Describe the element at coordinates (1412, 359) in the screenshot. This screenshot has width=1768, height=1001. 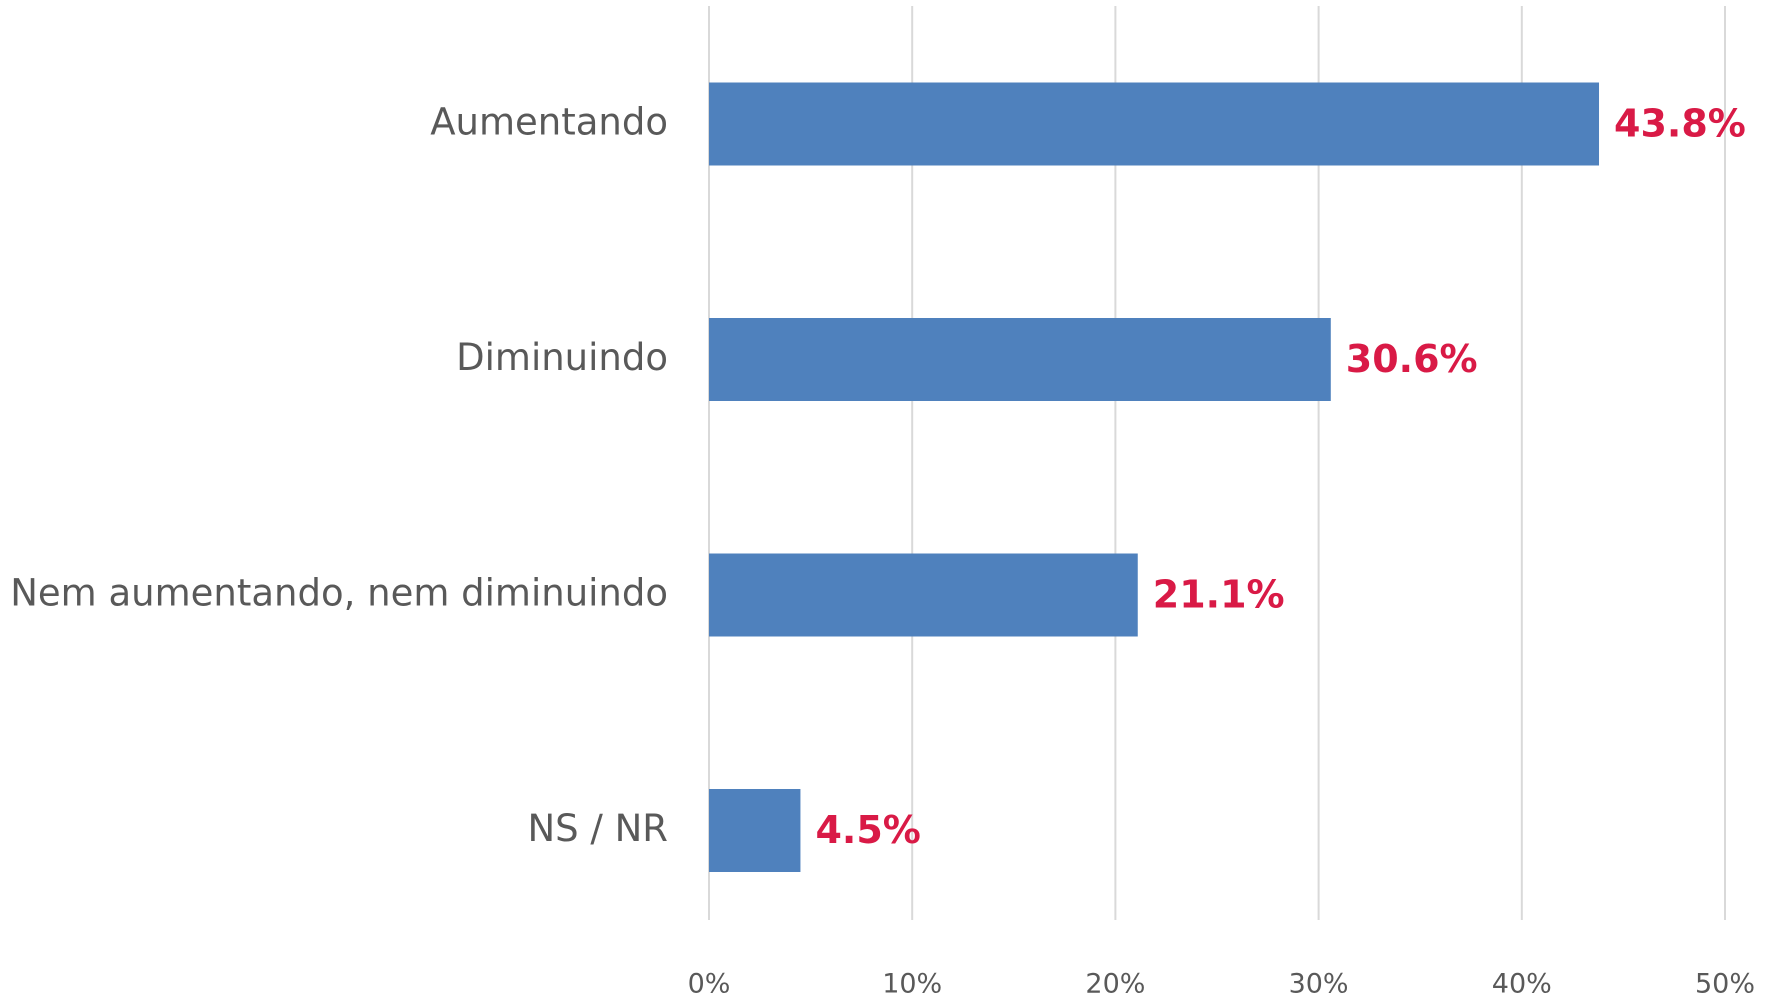
I see `data-label: 30.6%` at that location.